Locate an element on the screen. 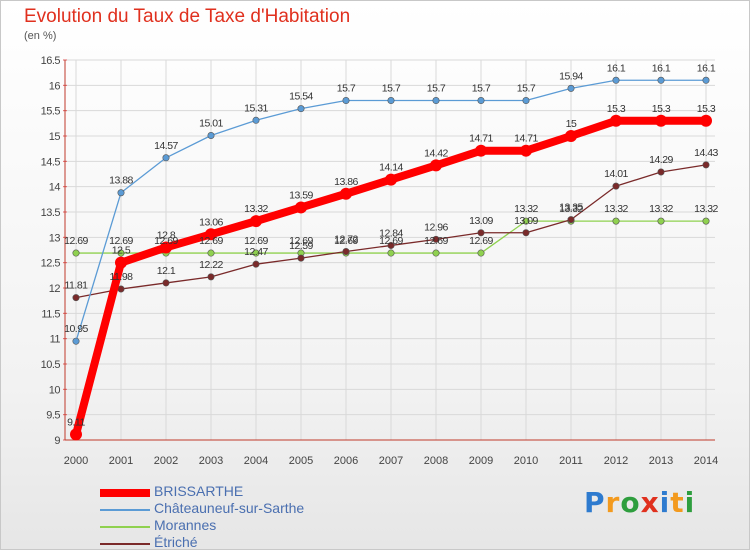  y-tick-label: 11 is located at coordinates (55, 340).